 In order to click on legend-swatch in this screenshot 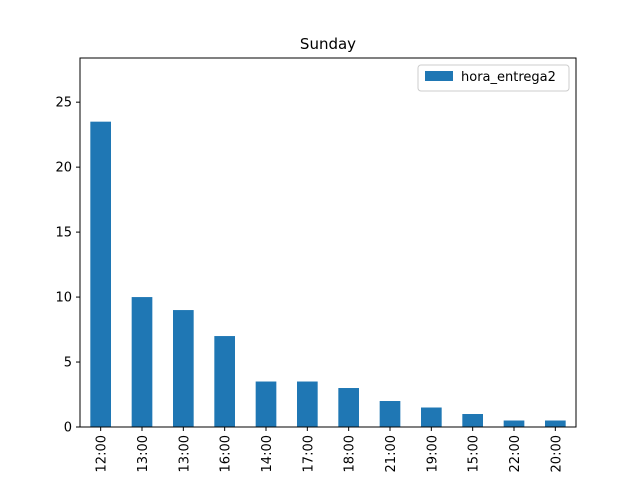, I will do `click(439, 76)`.